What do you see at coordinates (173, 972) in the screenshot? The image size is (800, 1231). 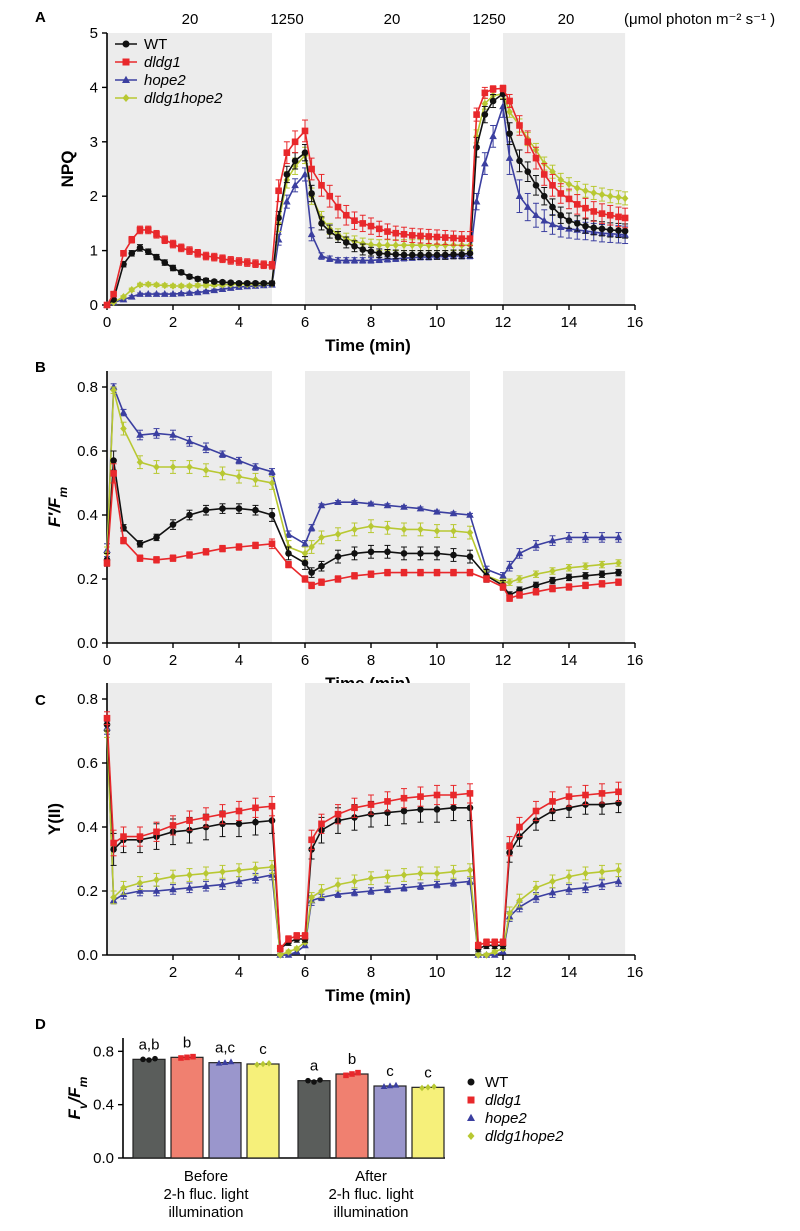 I see `x-tick-label: 2` at bounding box center [173, 972].